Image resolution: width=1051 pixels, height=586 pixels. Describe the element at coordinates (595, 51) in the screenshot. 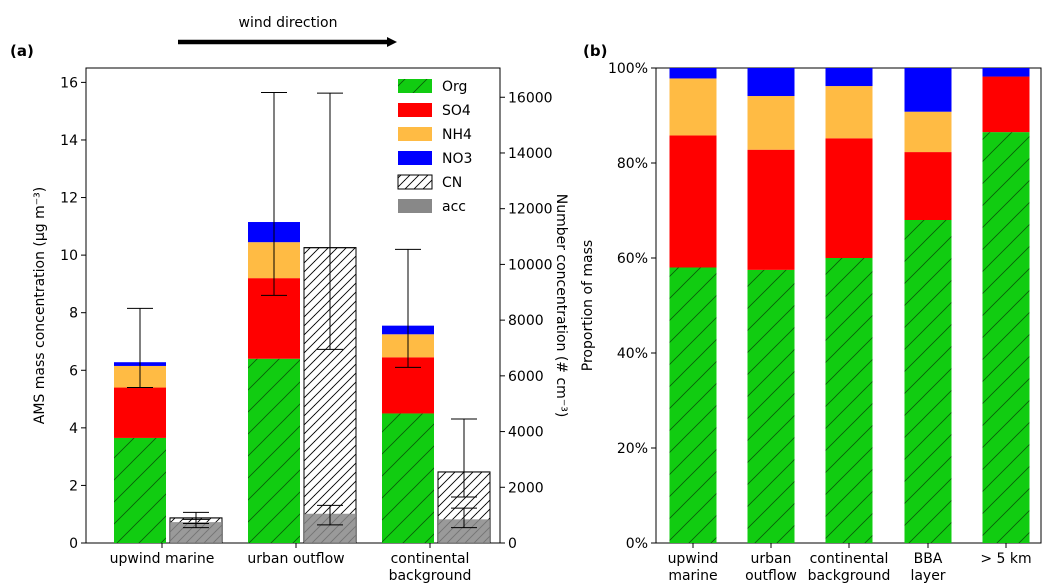

I see `panel-b-label: (b)` at that location.